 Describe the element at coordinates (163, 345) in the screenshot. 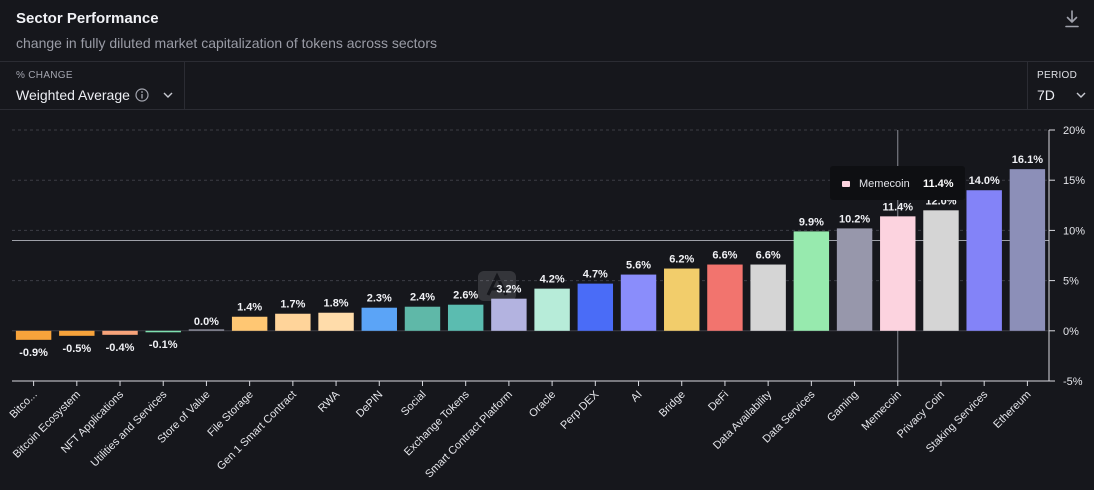

I see `data-label: -0.1%` at that location.